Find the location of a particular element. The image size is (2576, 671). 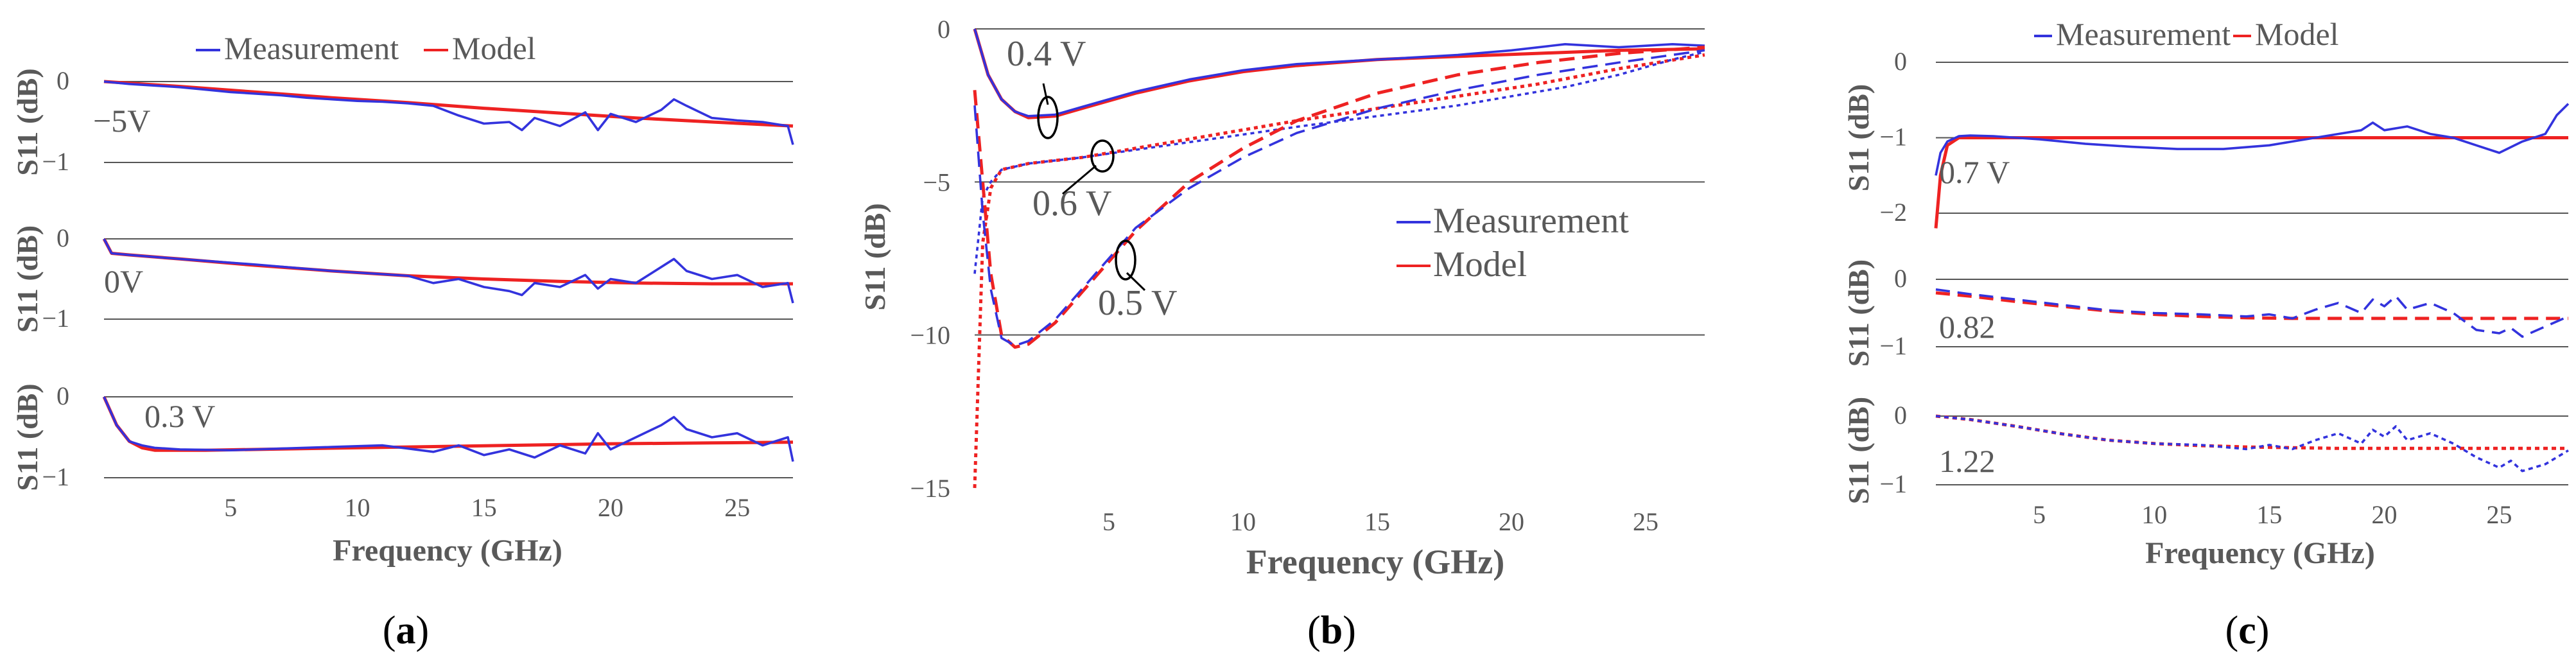

panel-label-a-part: ( is located at coordinates (389, 630).